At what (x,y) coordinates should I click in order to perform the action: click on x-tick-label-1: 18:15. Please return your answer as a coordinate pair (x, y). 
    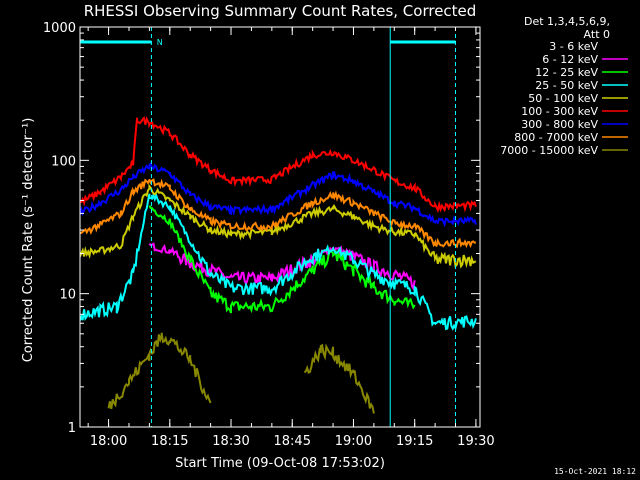
    Looking at the image, I should click on (169, 441).